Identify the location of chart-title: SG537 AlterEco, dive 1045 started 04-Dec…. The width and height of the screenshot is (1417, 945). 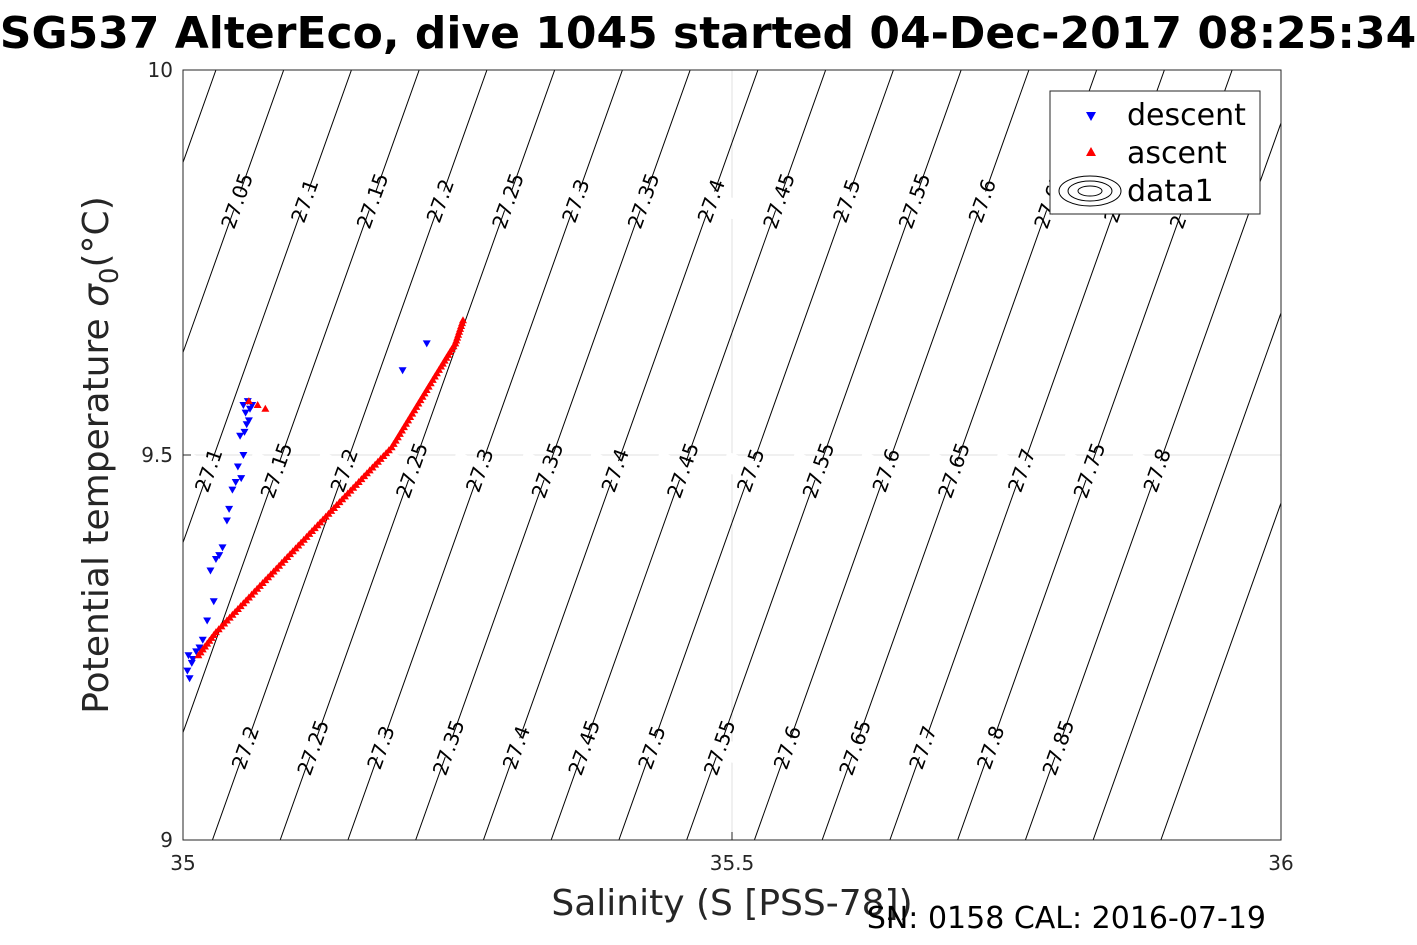
(708, 33).